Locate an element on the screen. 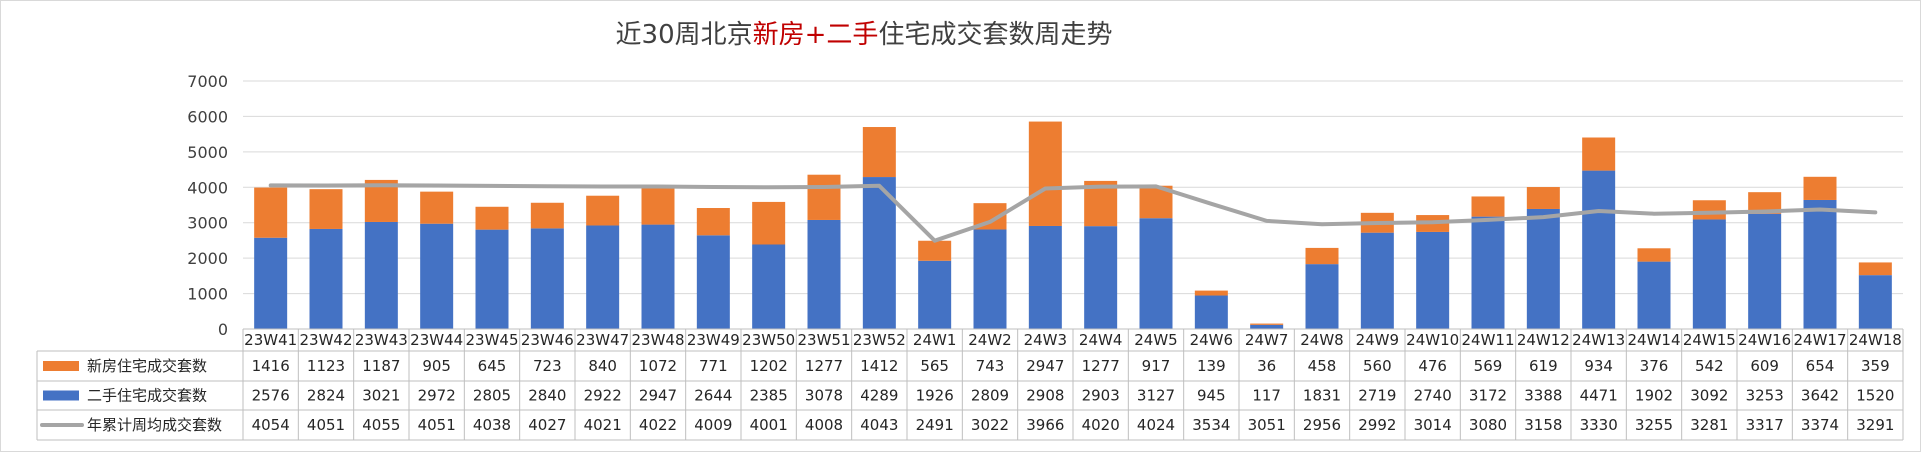  data-label: 619 is located at coordinates (1543, 366).